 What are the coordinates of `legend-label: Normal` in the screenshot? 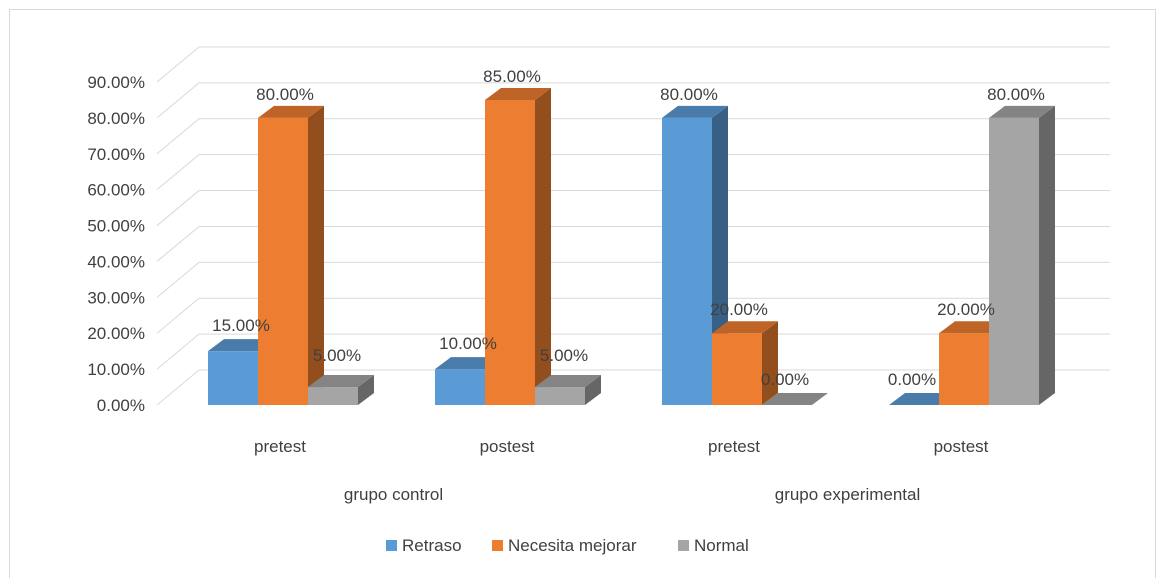 It's located at (721, 545).